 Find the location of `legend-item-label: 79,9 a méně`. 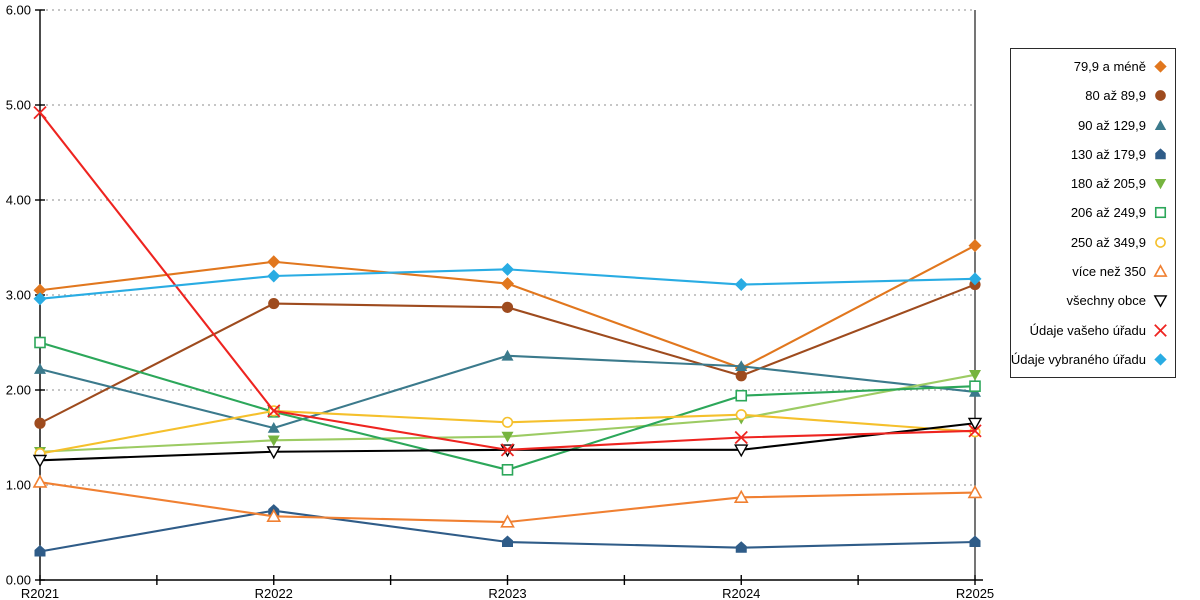

legend-item-label: 79,9 a méně is located at coordinates (1109, 67).